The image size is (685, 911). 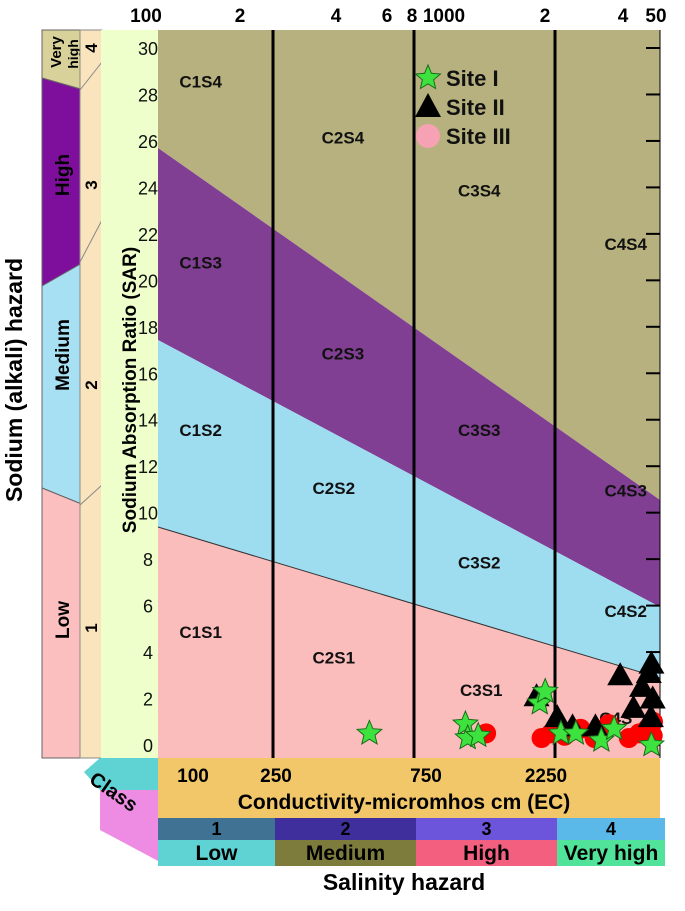 What do you see at coordinates (56, 51) in the screenshot?
I see `sodium-level-label-very: Very` at bounding box center [56, 51].